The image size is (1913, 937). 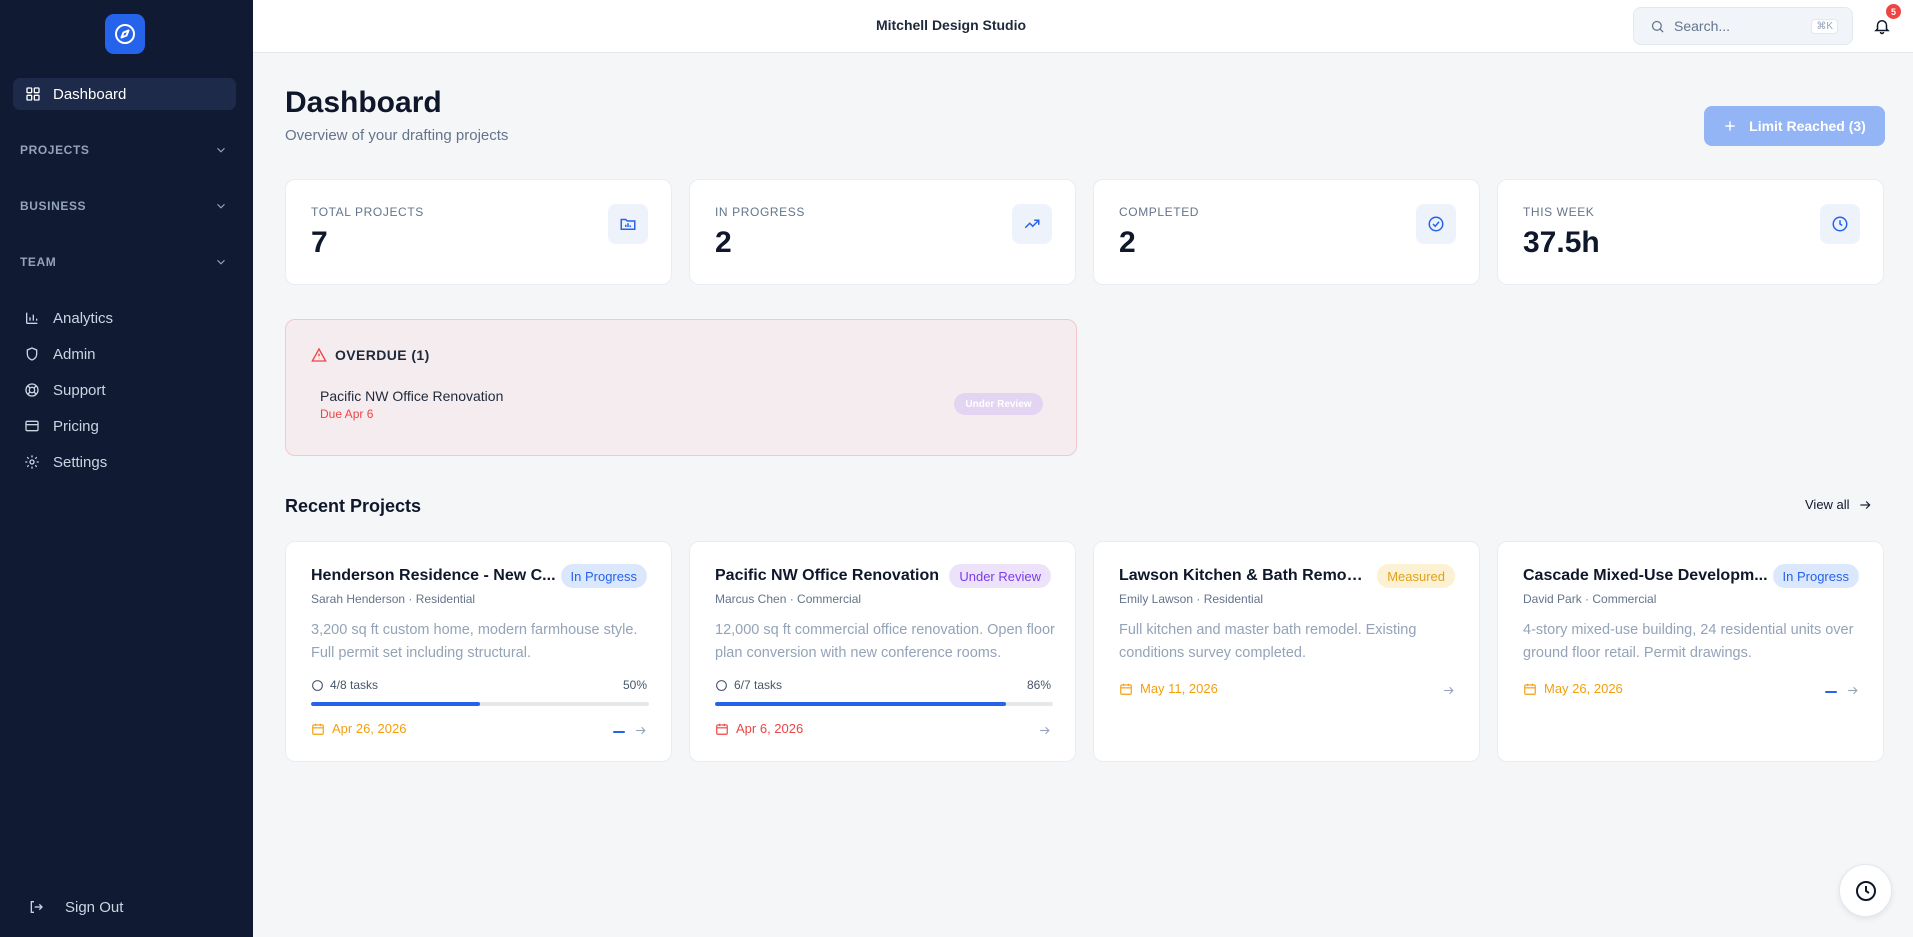 I want to click on sidebar-item-admin: Admin, so click(x=60, y=354).